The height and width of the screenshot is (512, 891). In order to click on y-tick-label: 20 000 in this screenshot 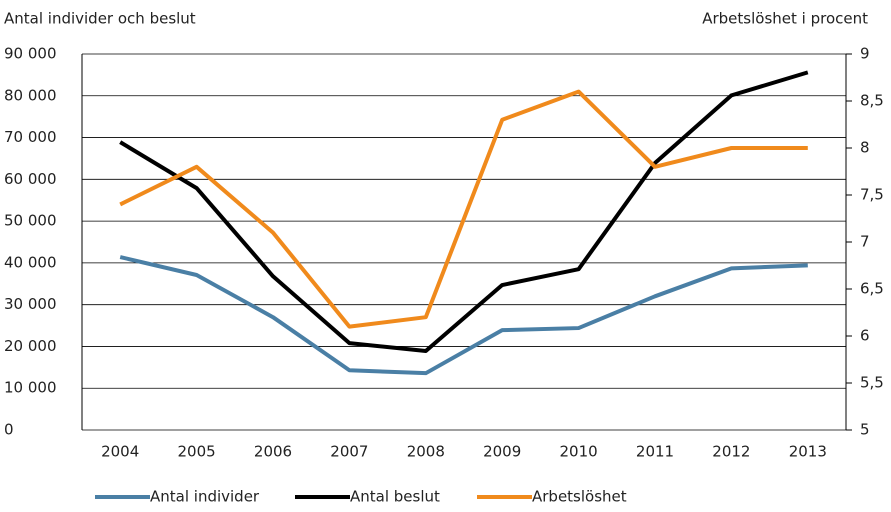, I will do `click(30, 346)`.